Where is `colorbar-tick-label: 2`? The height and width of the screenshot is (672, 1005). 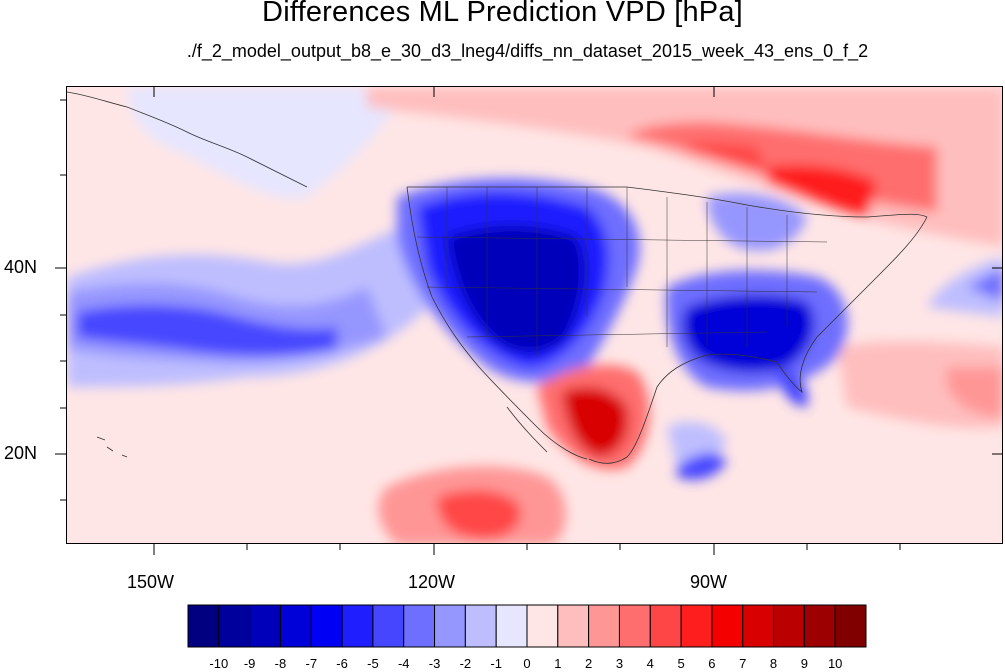 colorbar-tick-label: 2 is located at coordinates (589, 663).